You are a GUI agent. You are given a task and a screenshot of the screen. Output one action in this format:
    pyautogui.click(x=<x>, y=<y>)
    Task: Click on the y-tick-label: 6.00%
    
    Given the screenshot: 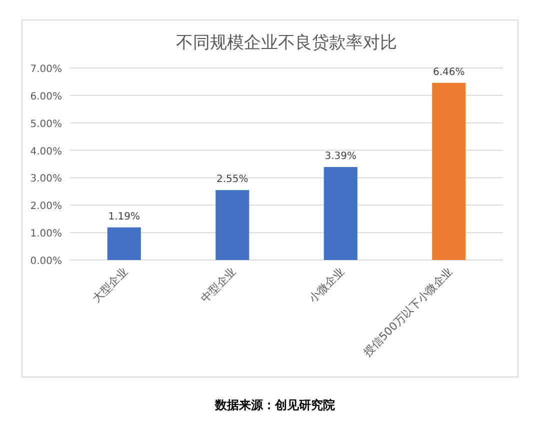 What is the action you would take?
    pyautogui.click(x=46, y=96)
    